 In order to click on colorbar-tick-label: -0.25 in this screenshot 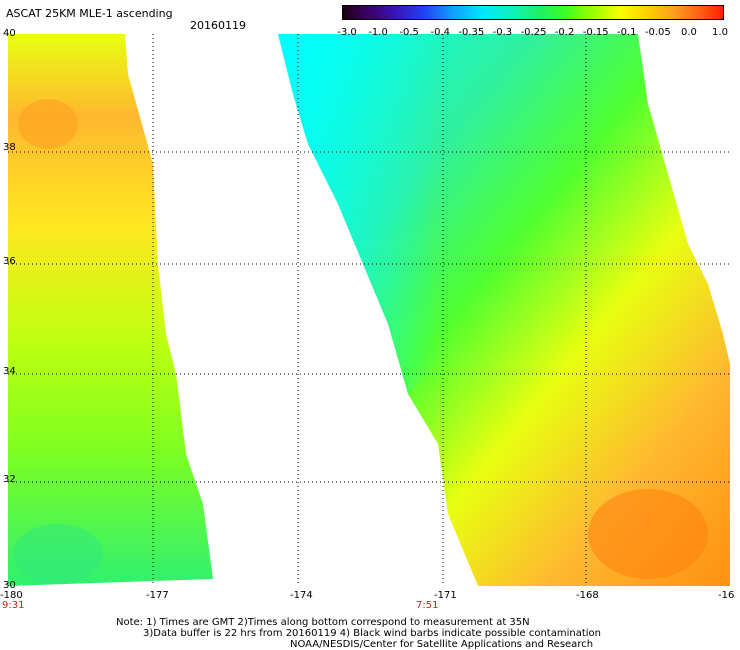, I will do `click(533, 32)`.